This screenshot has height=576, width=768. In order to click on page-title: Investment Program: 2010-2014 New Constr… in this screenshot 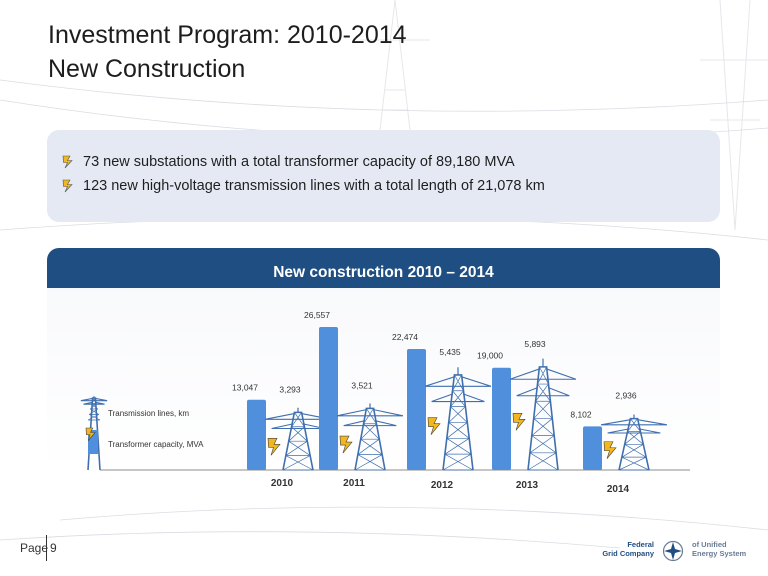, I will do `click(227, 52)`.